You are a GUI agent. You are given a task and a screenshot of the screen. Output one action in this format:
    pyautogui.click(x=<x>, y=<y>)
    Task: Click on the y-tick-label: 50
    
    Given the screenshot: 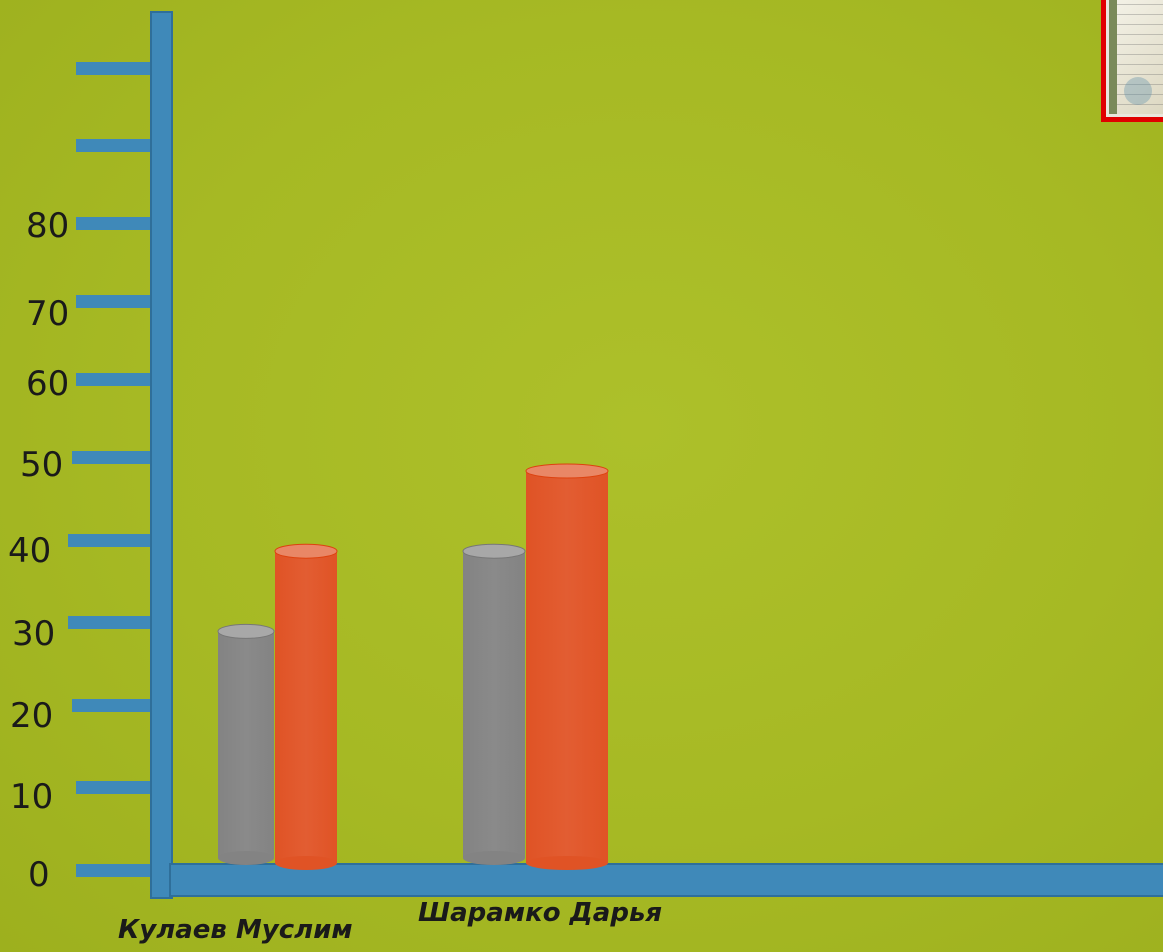 What is the action you would take?
    pyautogui.click(x=41, y=465)
    